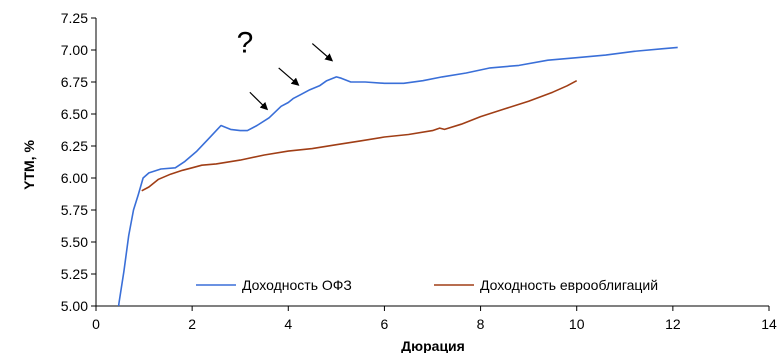  I want to click on y-axis-title: YTM, %, so click(29, 165).